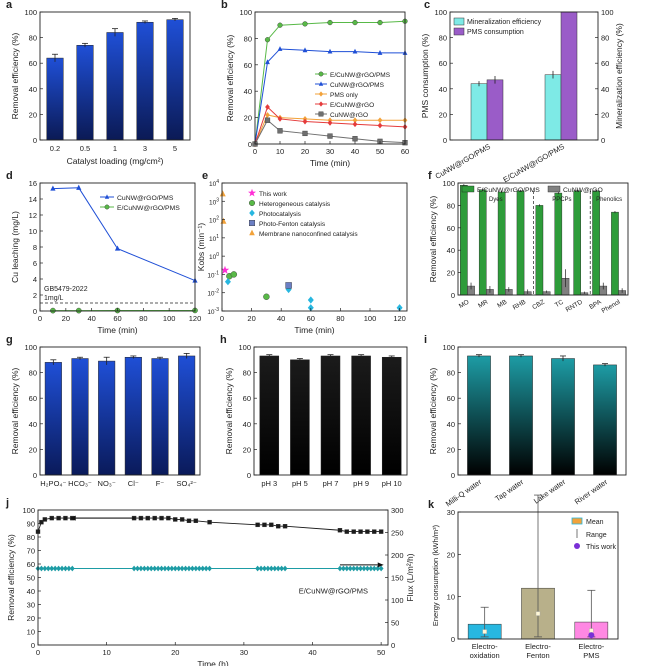  I want to click on panel-label: i, so click(425, 340).